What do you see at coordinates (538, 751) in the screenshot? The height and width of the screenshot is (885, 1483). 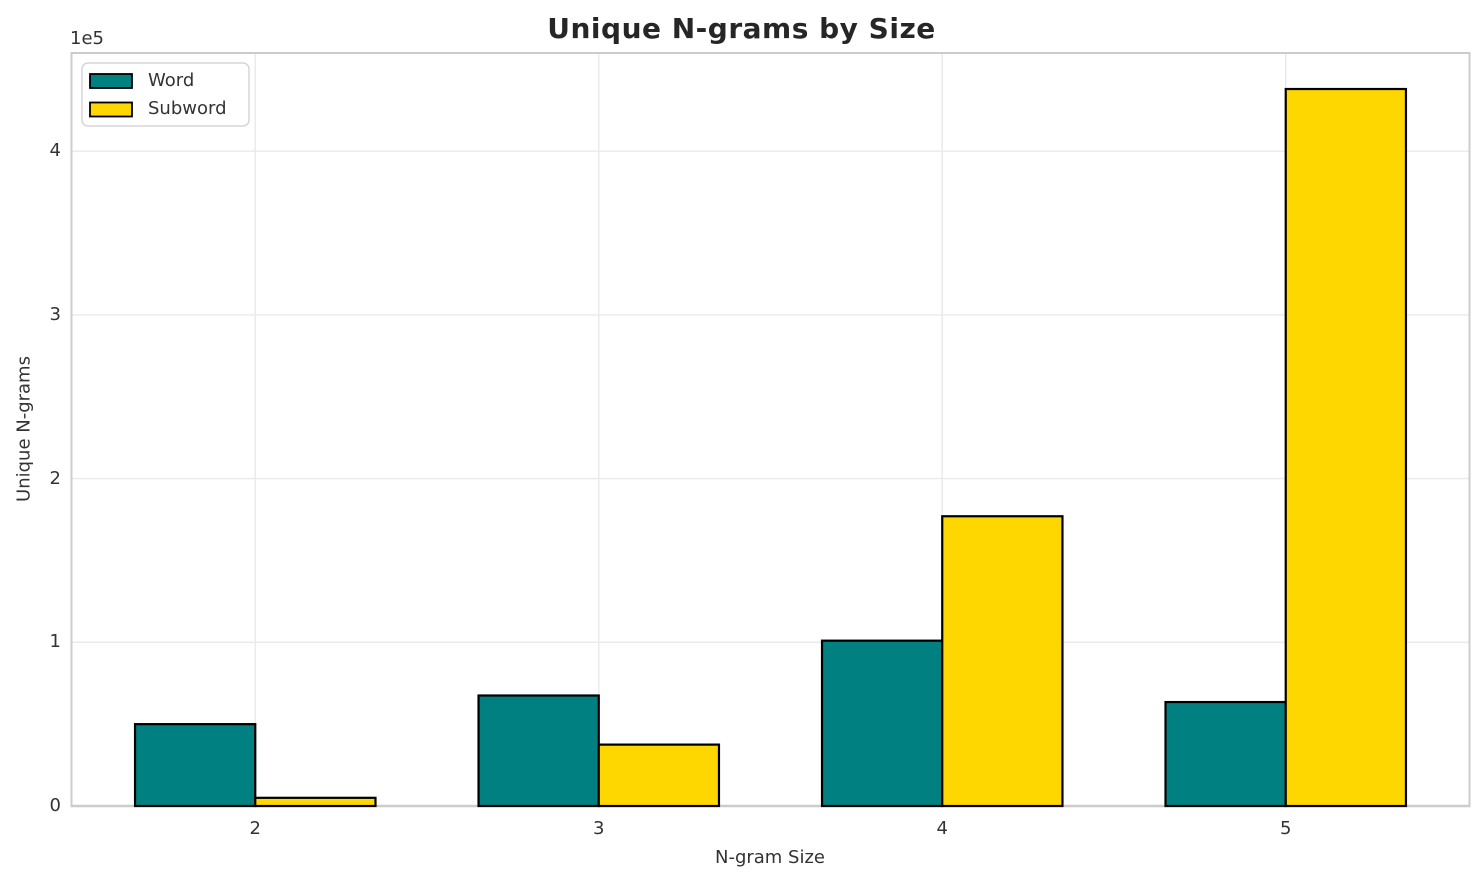 I see `bar-word-n3` at bounding box center [538, 751].